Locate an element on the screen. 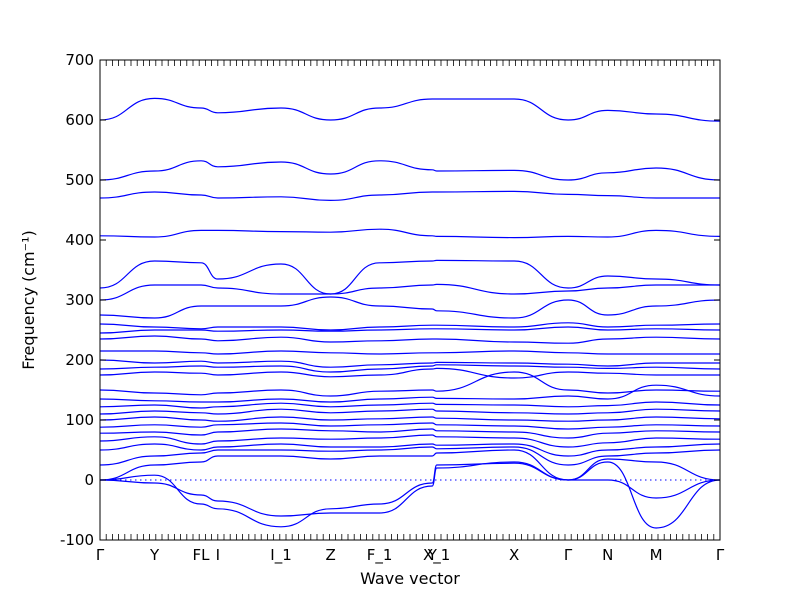 This screenshot has height=600, width=800. y-tick-label: 0 is located at coordinates (89, 480).